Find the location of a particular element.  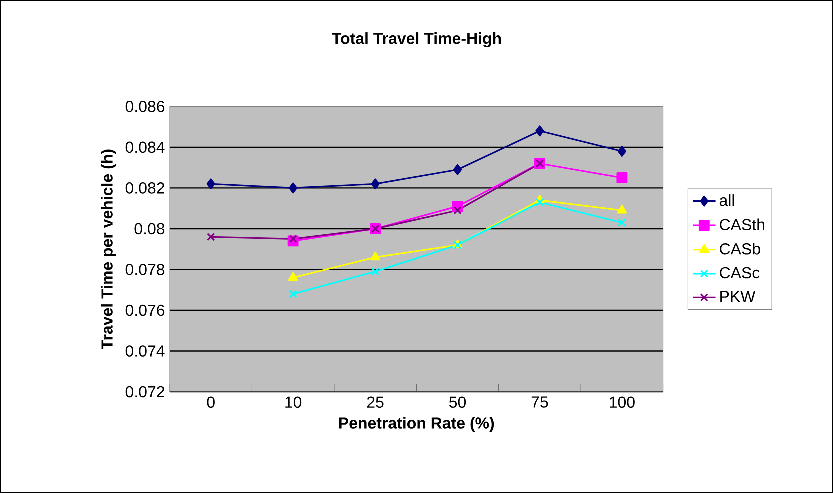

legend-label: all is located at coordinates (727, 200).